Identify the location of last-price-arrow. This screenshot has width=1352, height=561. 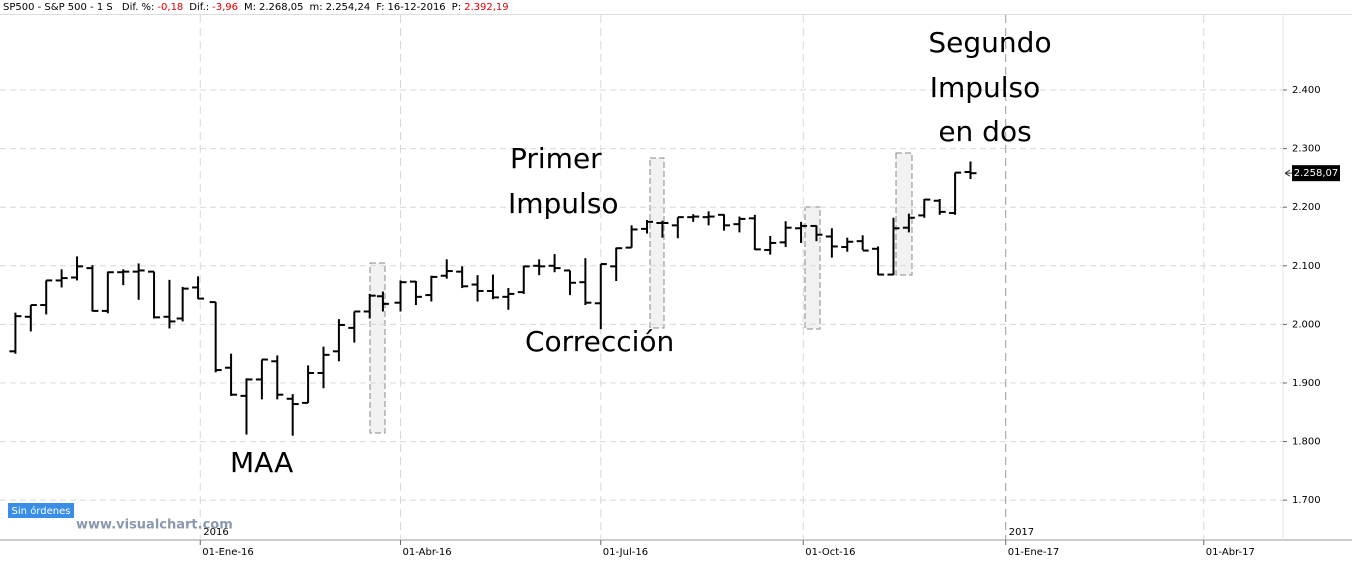
(1288, 173).